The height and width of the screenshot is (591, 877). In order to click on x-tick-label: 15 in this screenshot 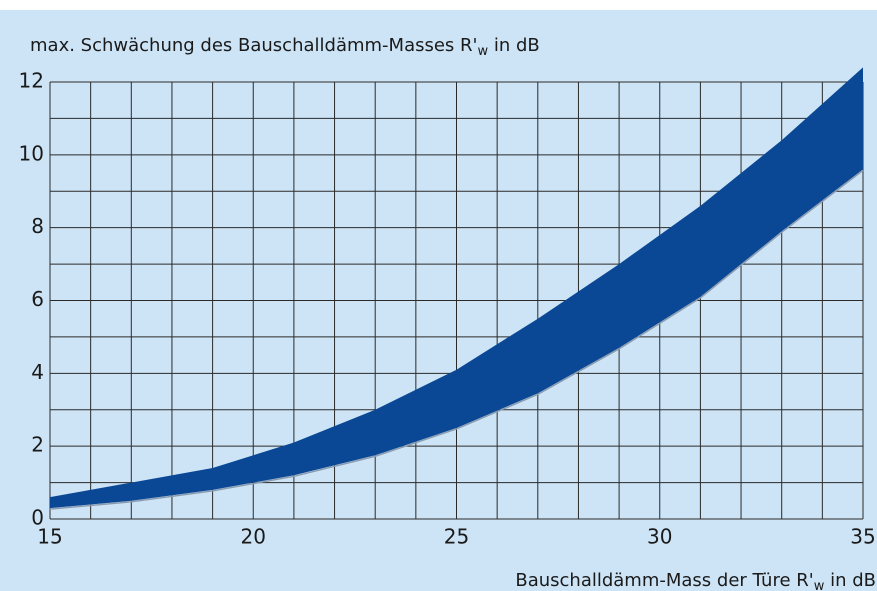, I will do `click(49, 537)`.